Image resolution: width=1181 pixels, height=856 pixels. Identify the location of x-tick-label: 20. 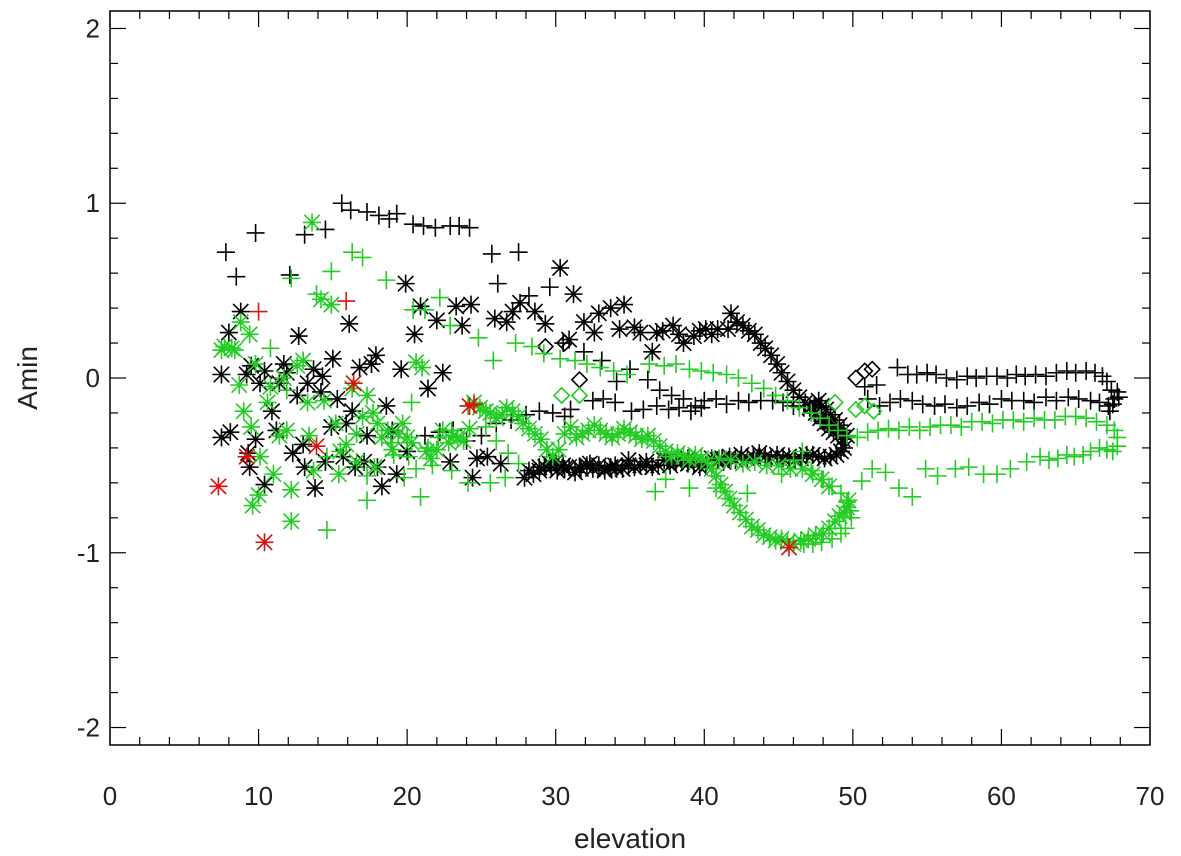
(407, 796).